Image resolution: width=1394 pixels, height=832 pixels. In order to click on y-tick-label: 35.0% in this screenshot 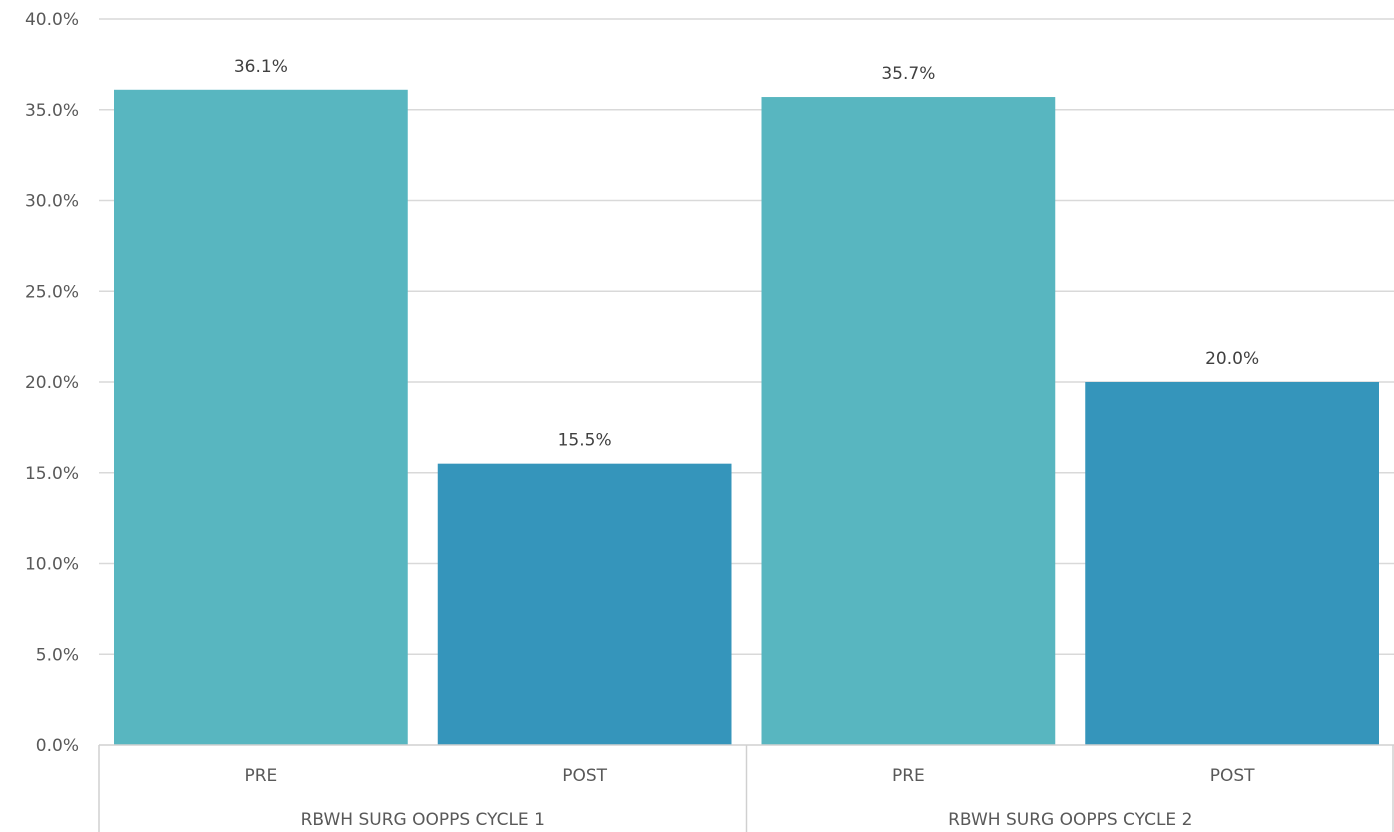, I will do `click(52, 111)`.